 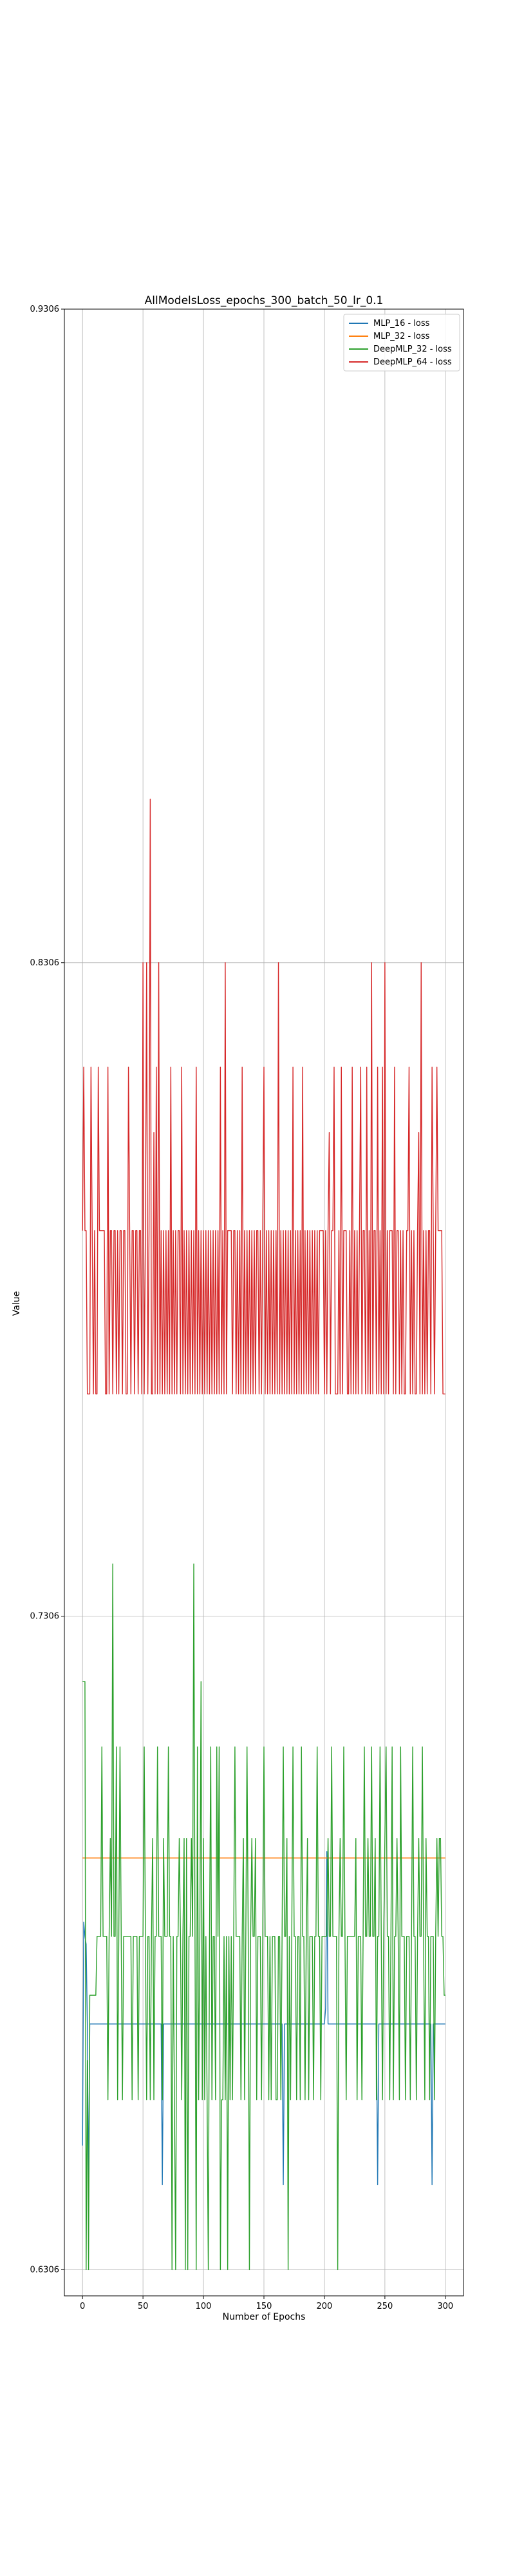 What do you see at coordinates (45, 963) in the screenshot?
I see `y-tick-label: 0.8306` at bounding box center [45, 963].